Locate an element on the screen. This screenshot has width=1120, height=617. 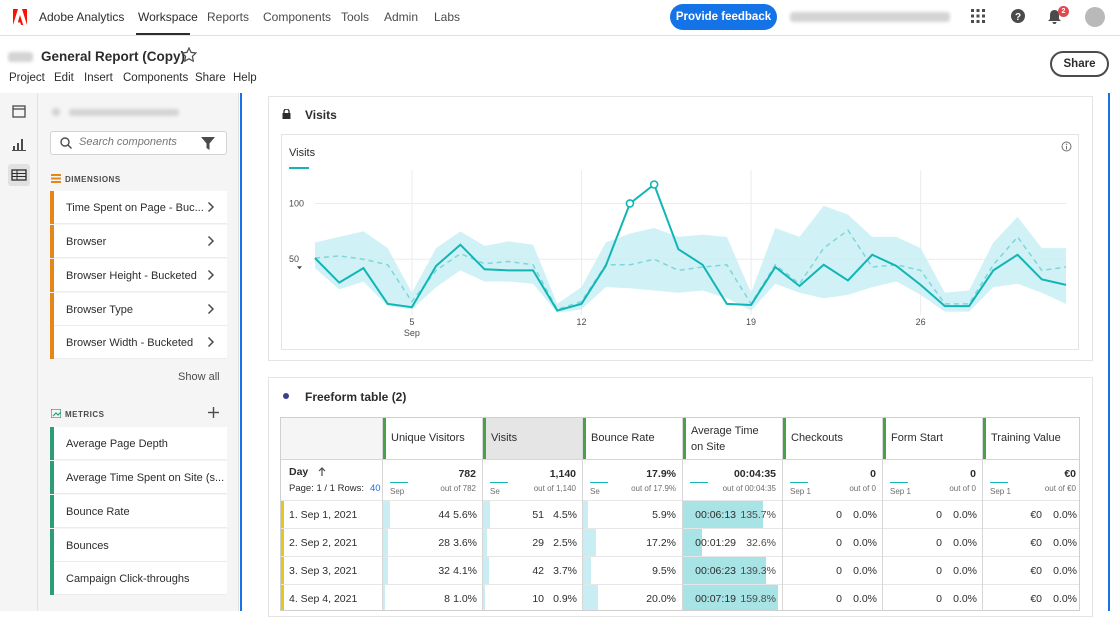
menu-components: Components is located at coordinates (156, 78).